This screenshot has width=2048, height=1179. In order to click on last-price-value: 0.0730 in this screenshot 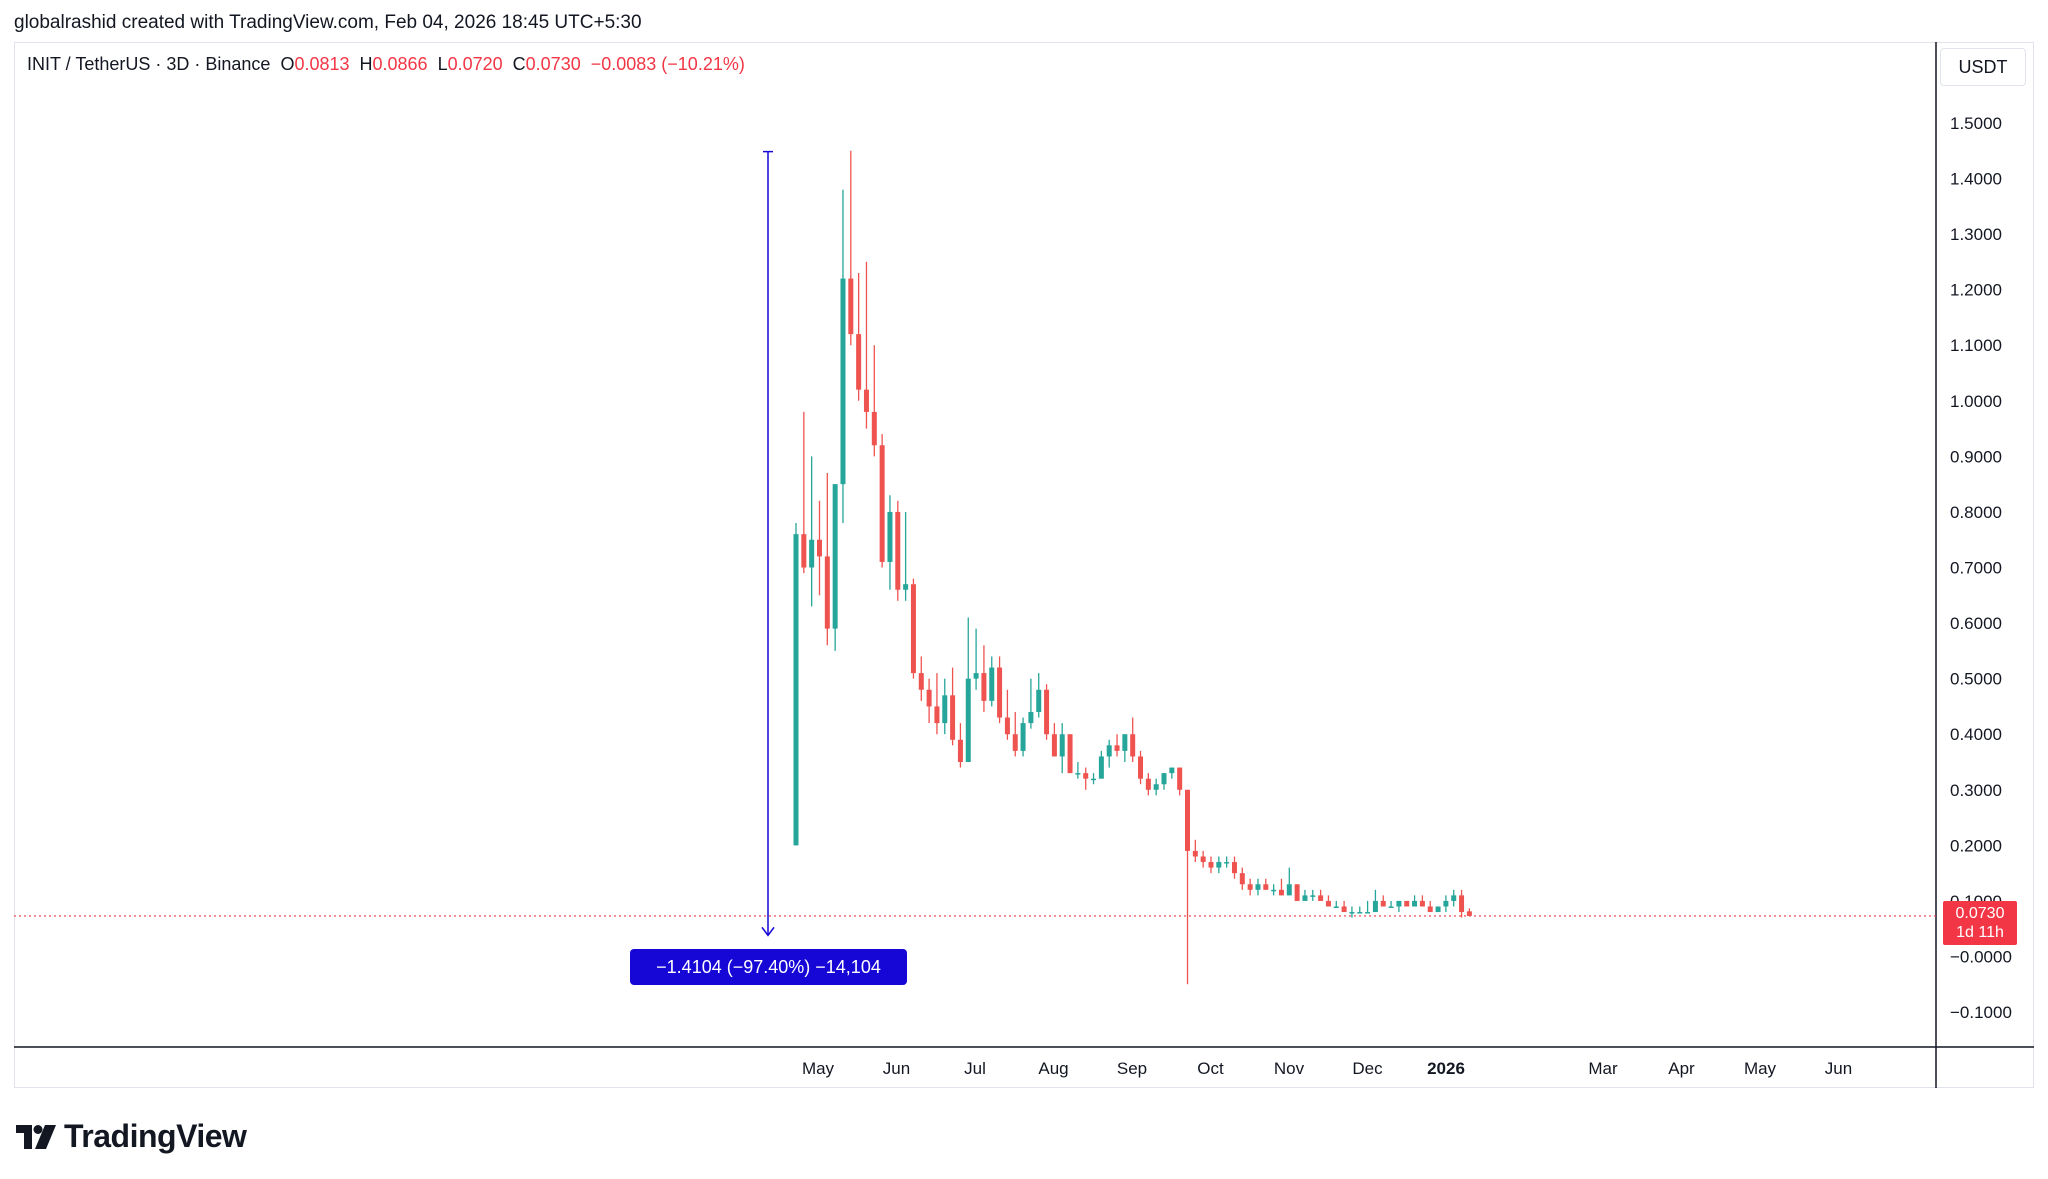, I will do `click(1980, 913)`.